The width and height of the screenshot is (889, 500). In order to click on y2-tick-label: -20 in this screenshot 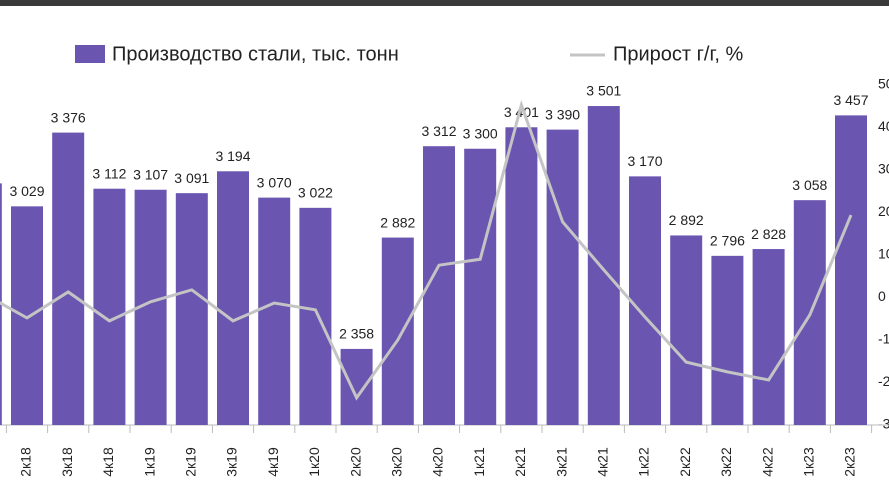, I will do `click(883, 381)`.